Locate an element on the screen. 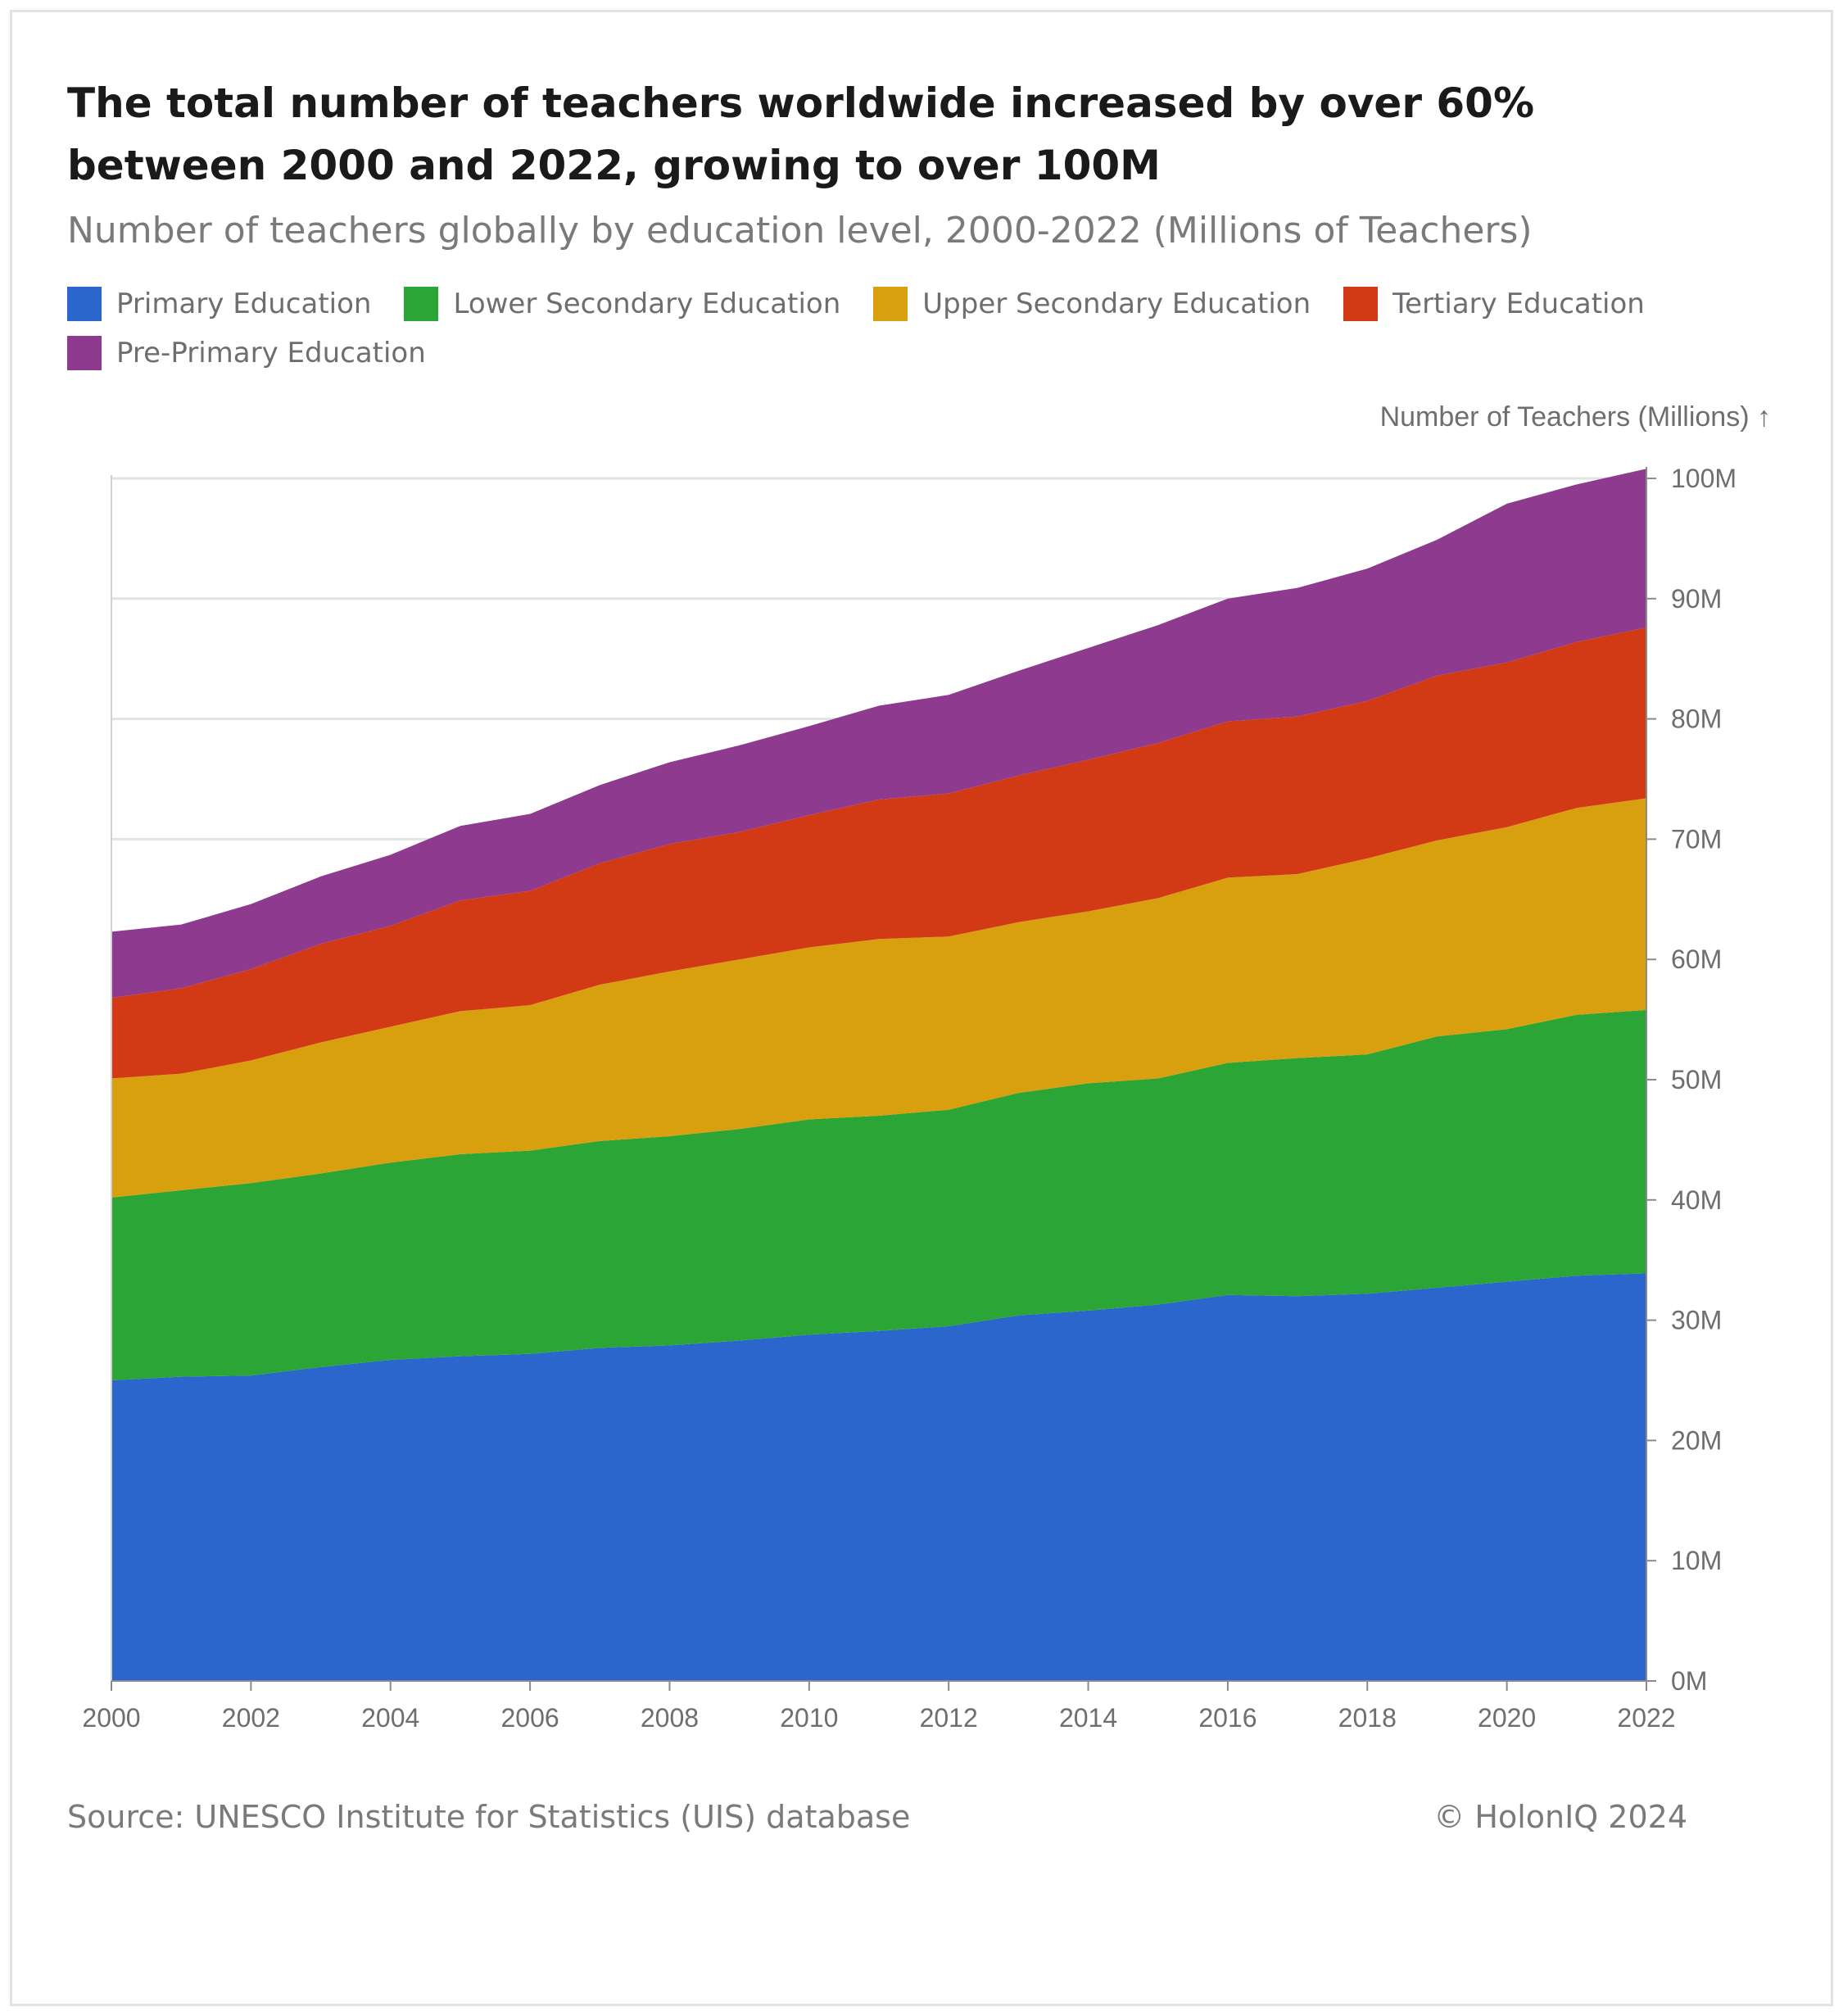 Image resolution: width=1843 pixels, height=2016 pixels. x-tick-label: 2018 is located at coordinates (1367, 1718).